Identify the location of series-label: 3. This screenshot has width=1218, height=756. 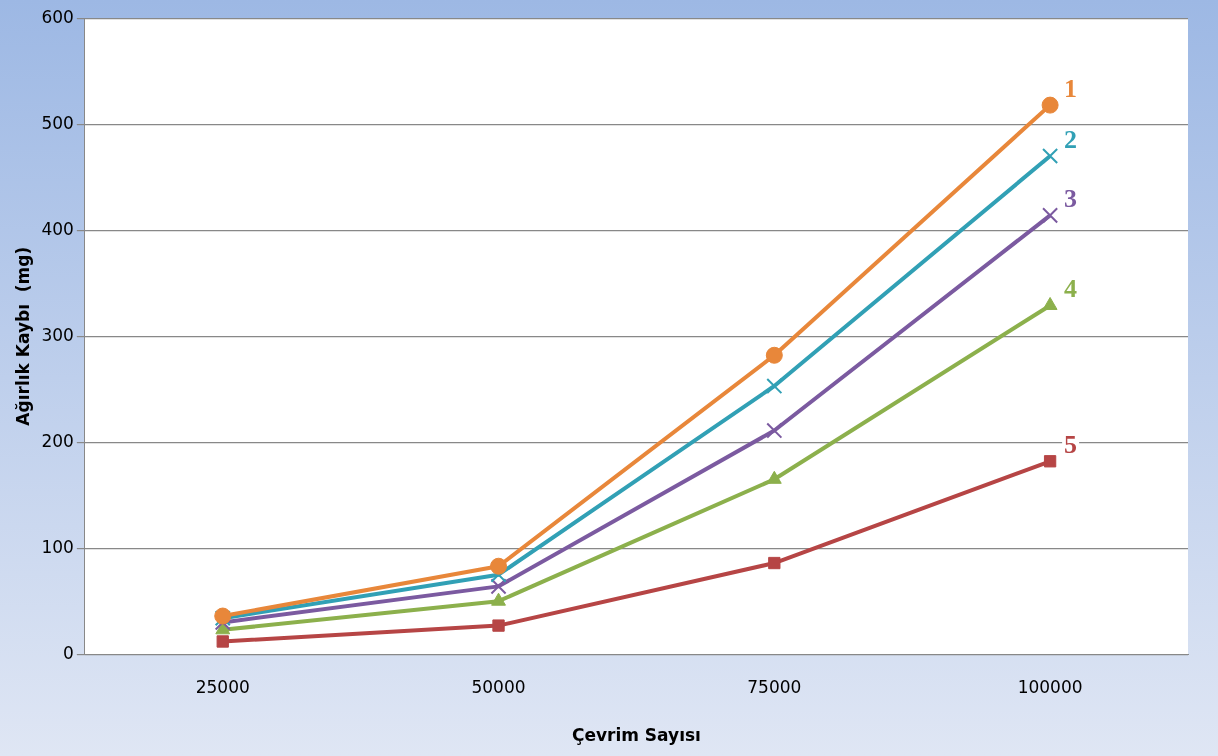
(1071, 199).